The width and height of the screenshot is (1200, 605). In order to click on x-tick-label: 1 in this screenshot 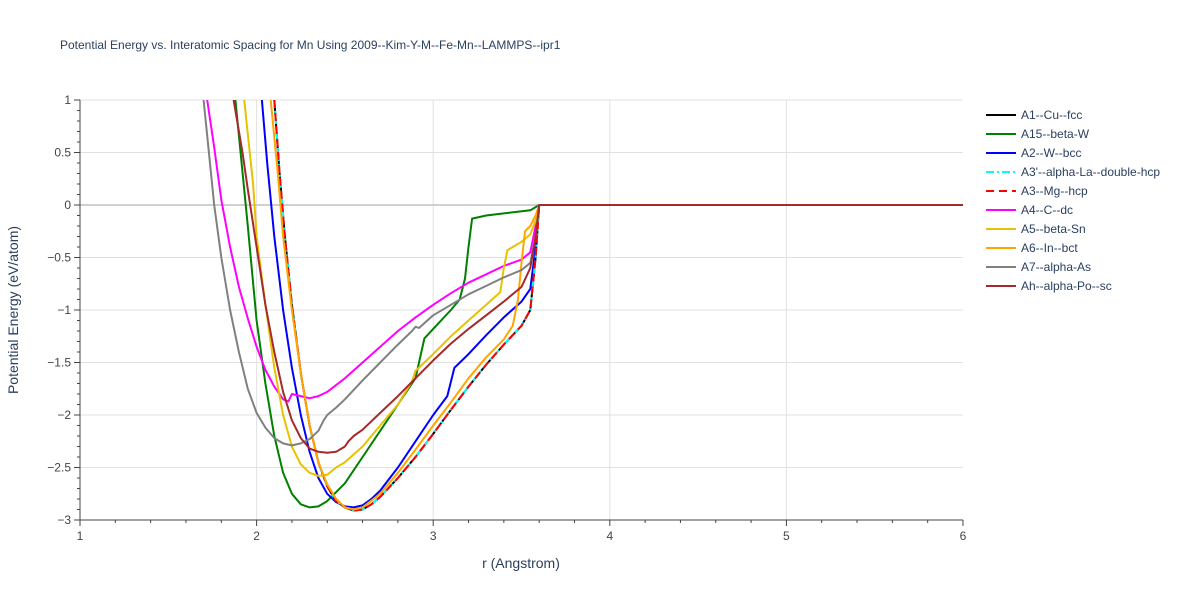, I will do `click(80, 536)`.